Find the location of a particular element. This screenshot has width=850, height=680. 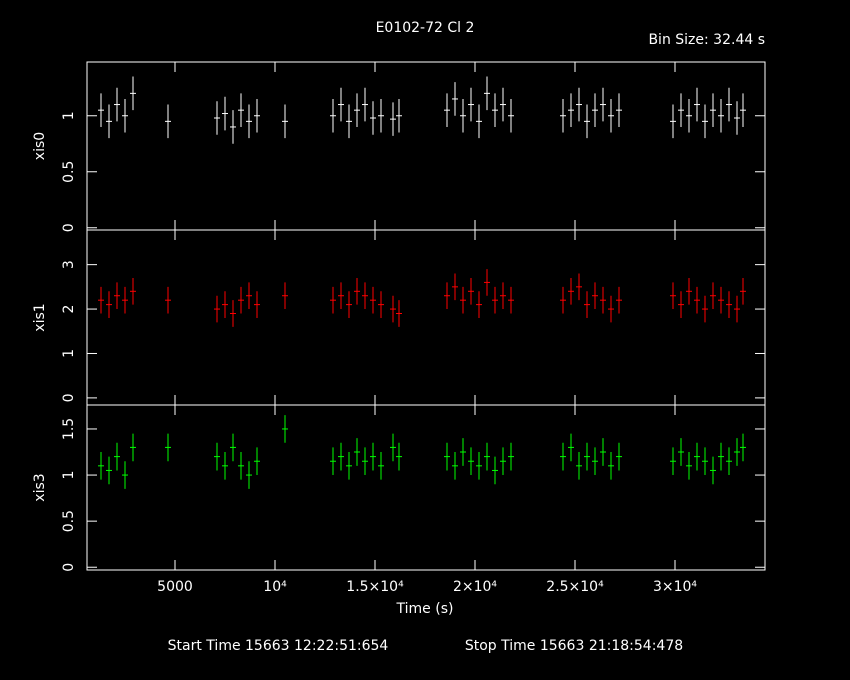

y-tick-label: 2 is located at coordinates (69, 309).